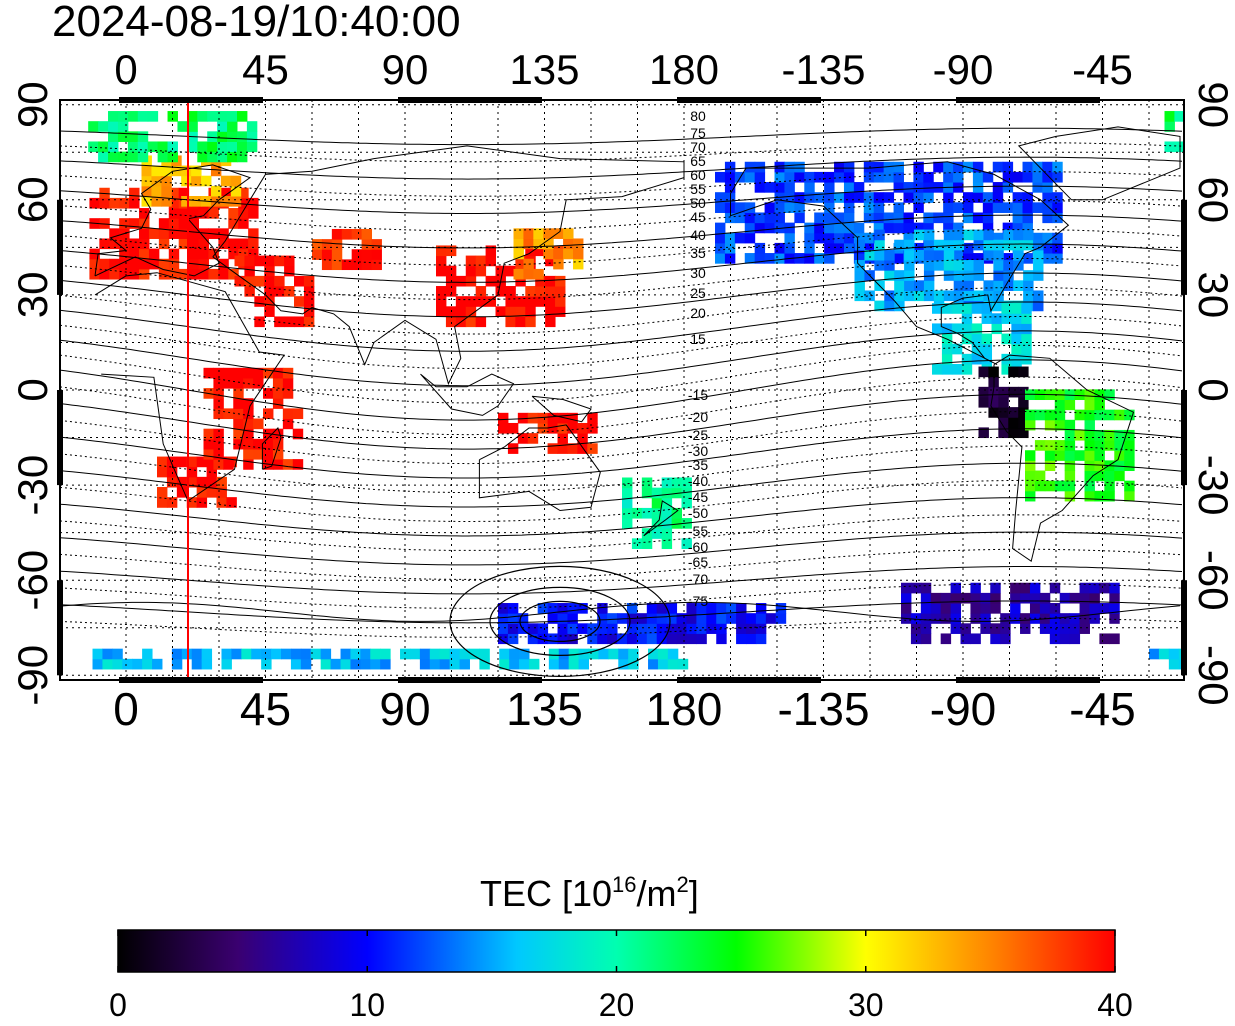  What do you see at coordinates (698, 175) in the screenshot?
I see `contour-label: 60` at bounding box center [698, 175].